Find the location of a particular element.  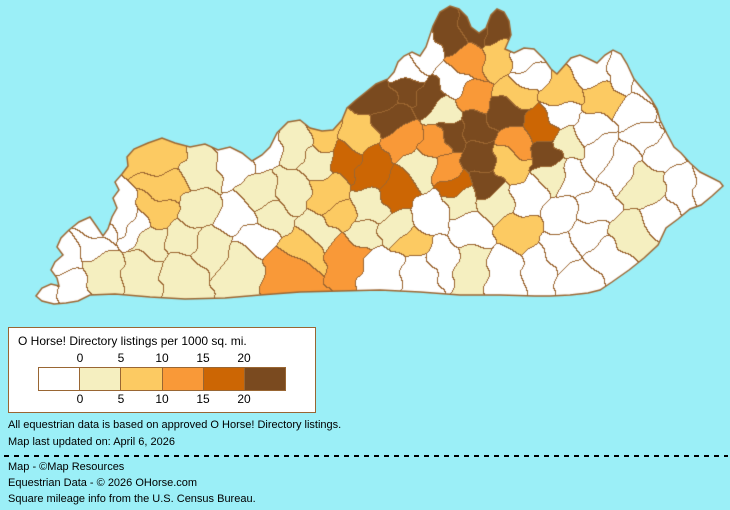

legend-color-scale is located at coordinates (162, 379).